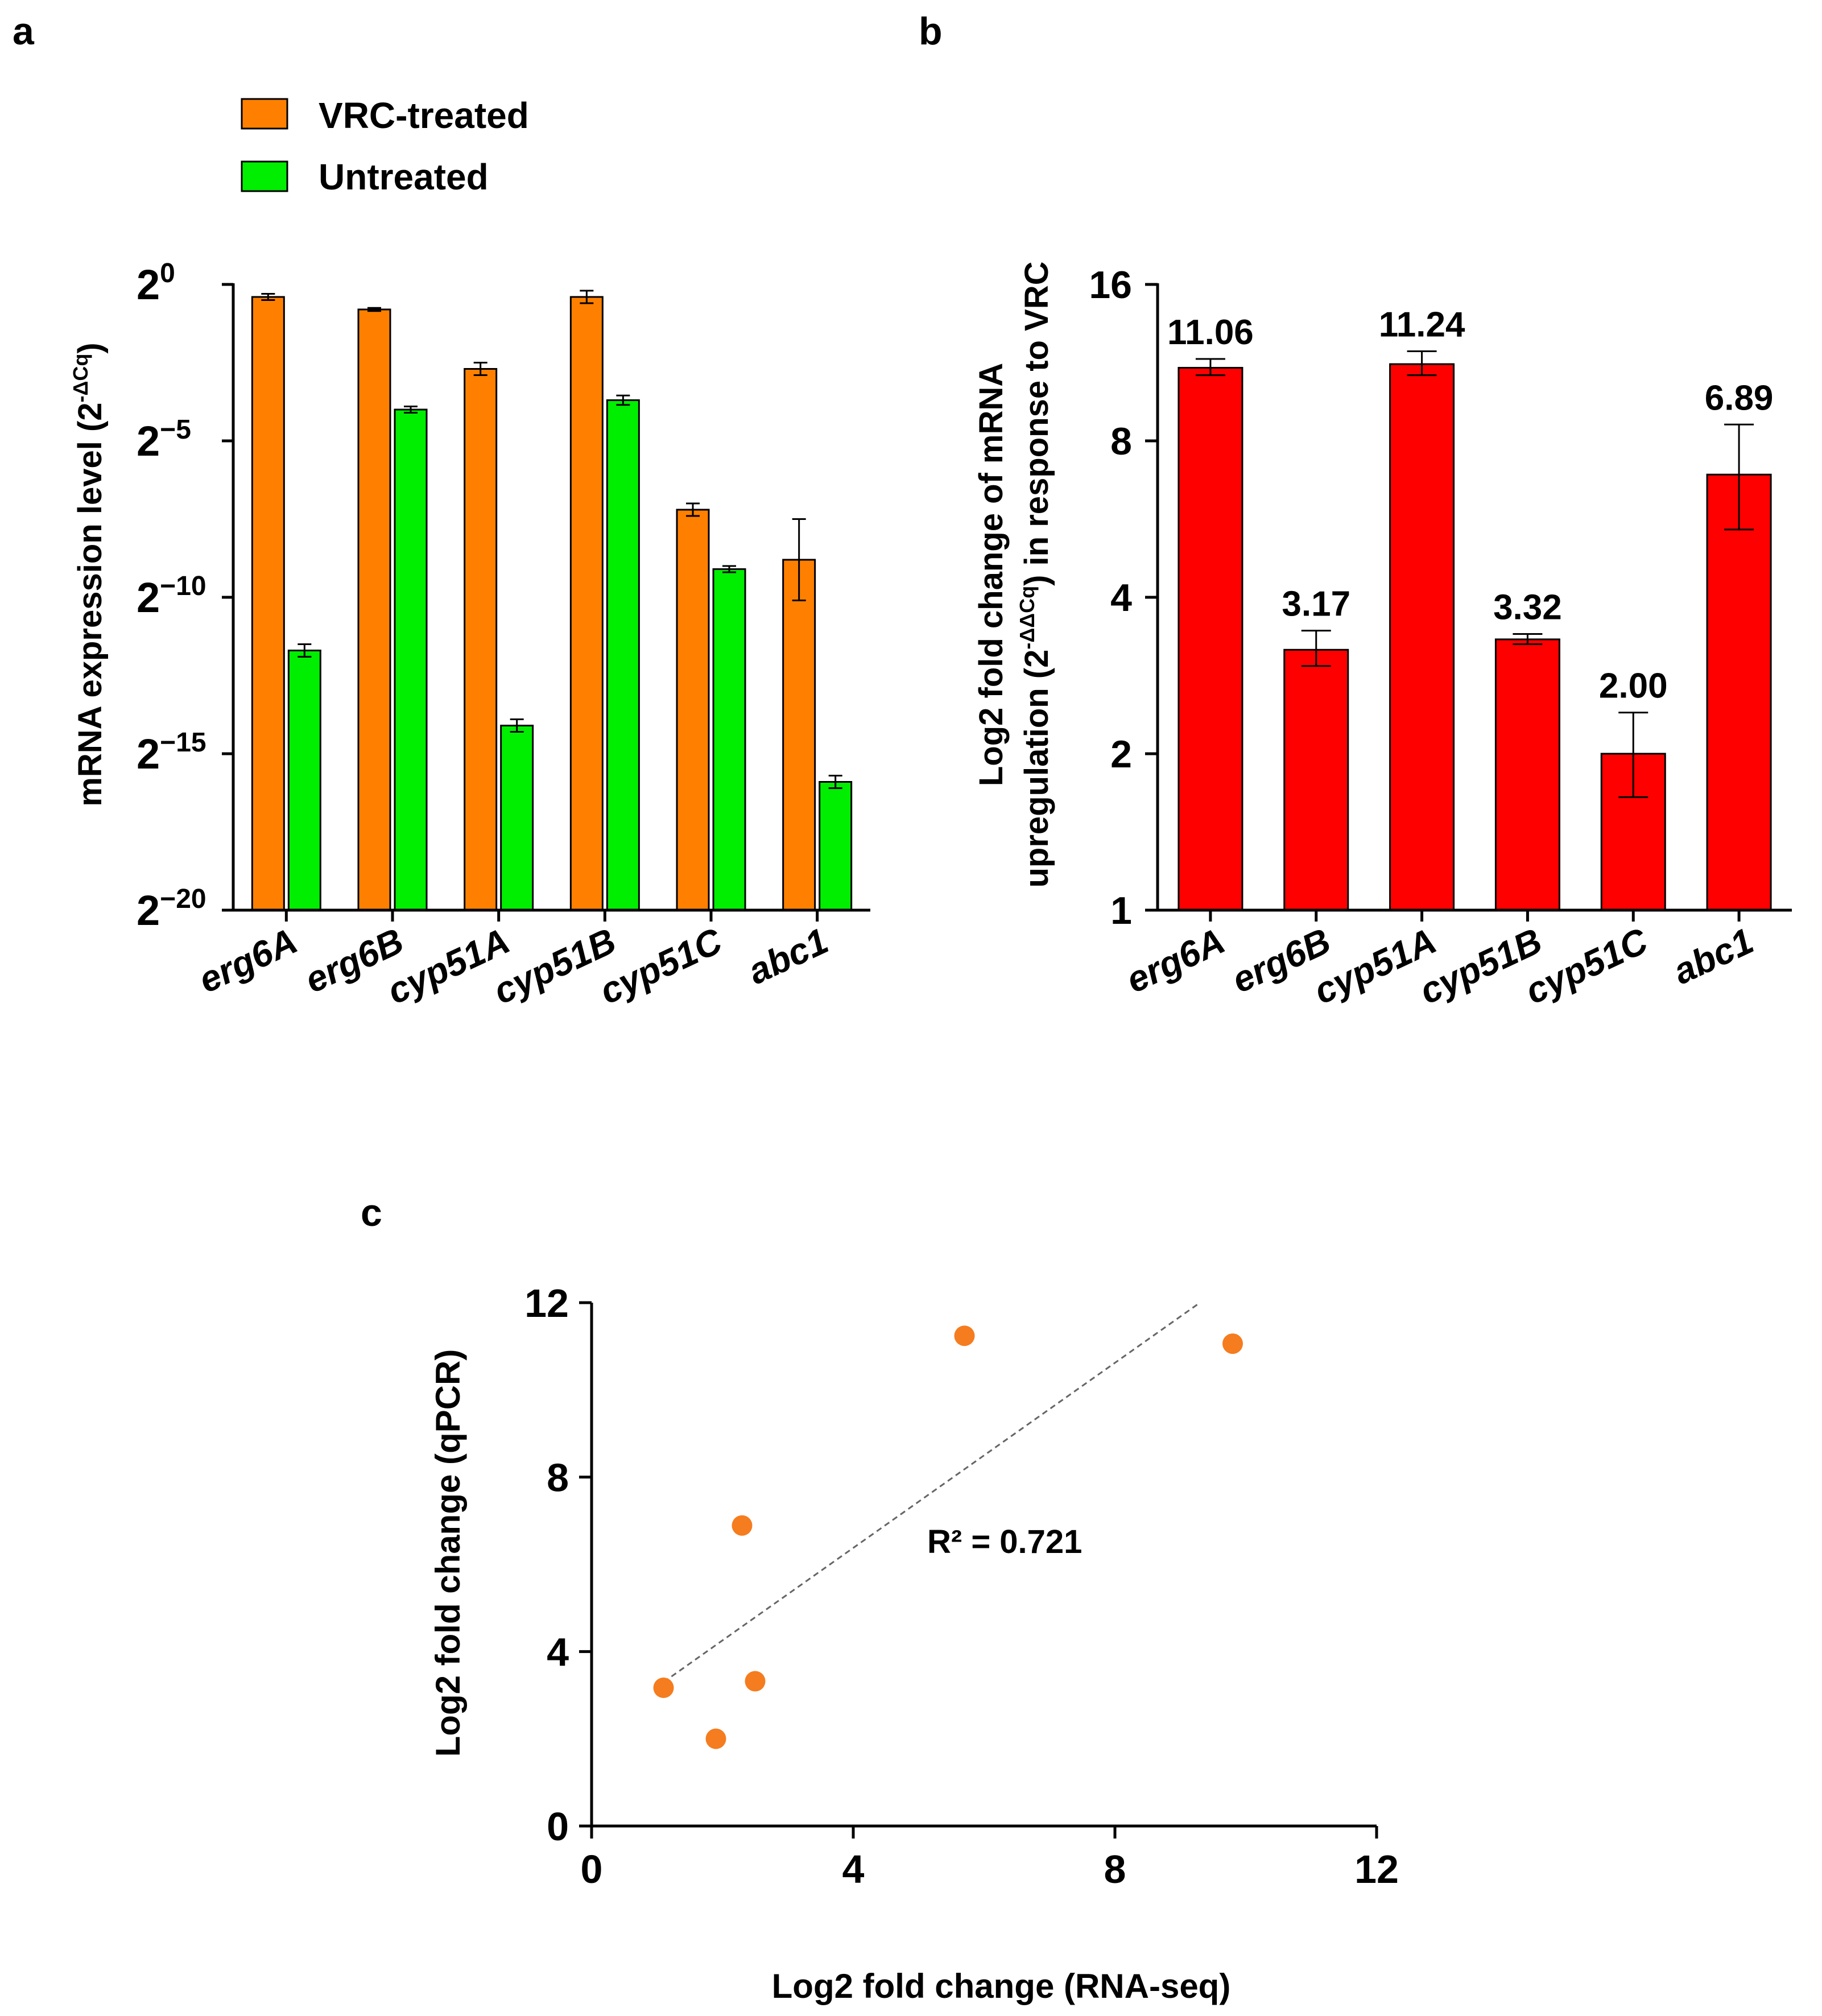 This screenshot has height=2016, width=1822. I want to click on x-axis-label-c: Log2 fold change (RNA-seq), so click(1001, 1986).